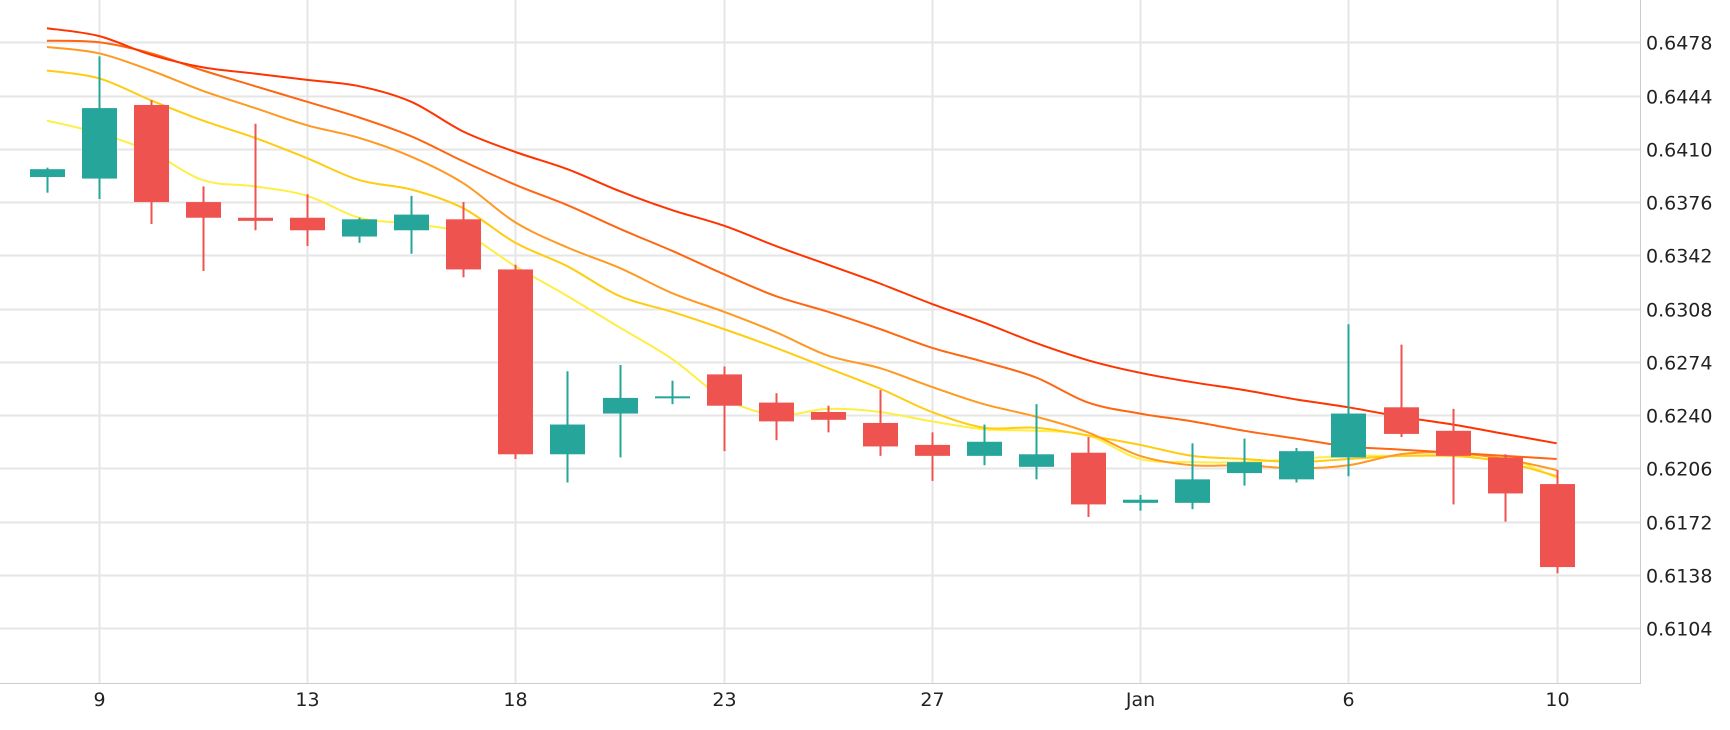 This screenshot has height=730, width=1730. I want to click on y-tick-label: 0.6104, so click(1679, 630).